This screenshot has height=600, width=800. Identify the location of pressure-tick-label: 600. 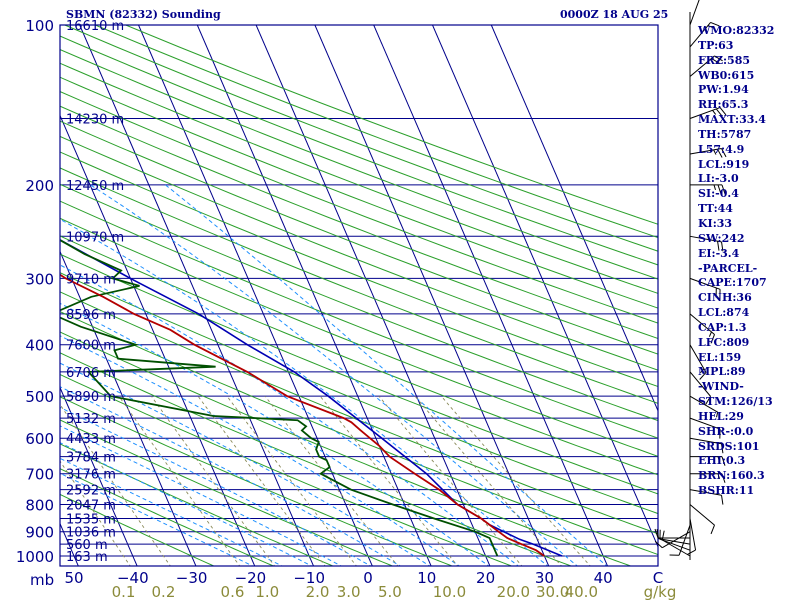
(39, 439).